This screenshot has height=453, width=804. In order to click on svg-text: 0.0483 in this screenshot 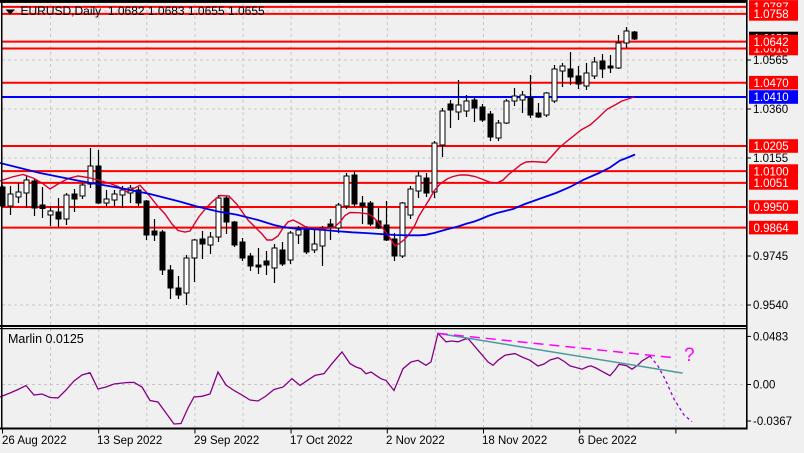, I will do `click(770, 337)`.